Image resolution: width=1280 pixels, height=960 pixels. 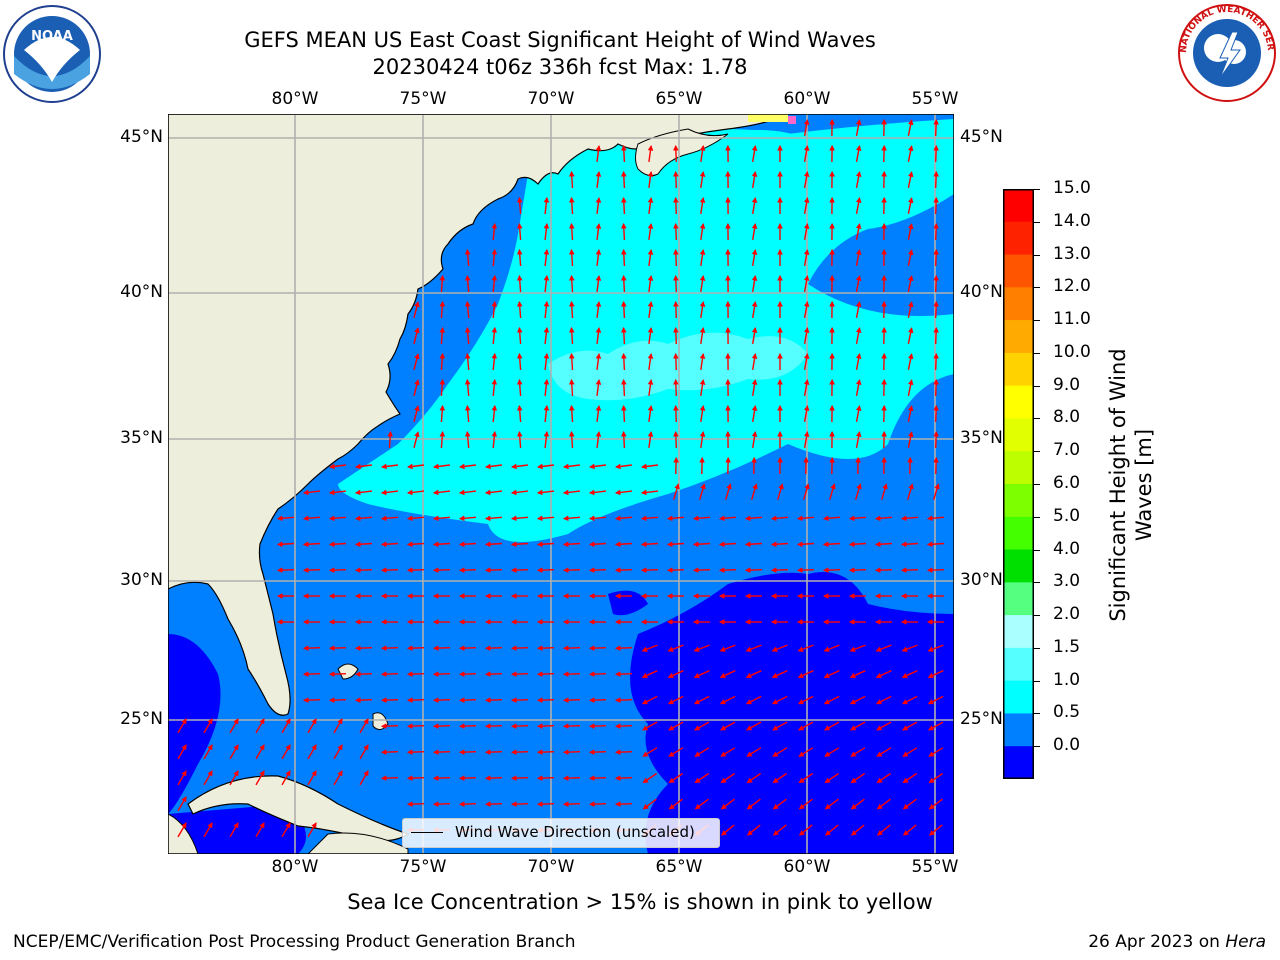 I want to click on lon-label-top: 80°W, so click(x=295, y=99).